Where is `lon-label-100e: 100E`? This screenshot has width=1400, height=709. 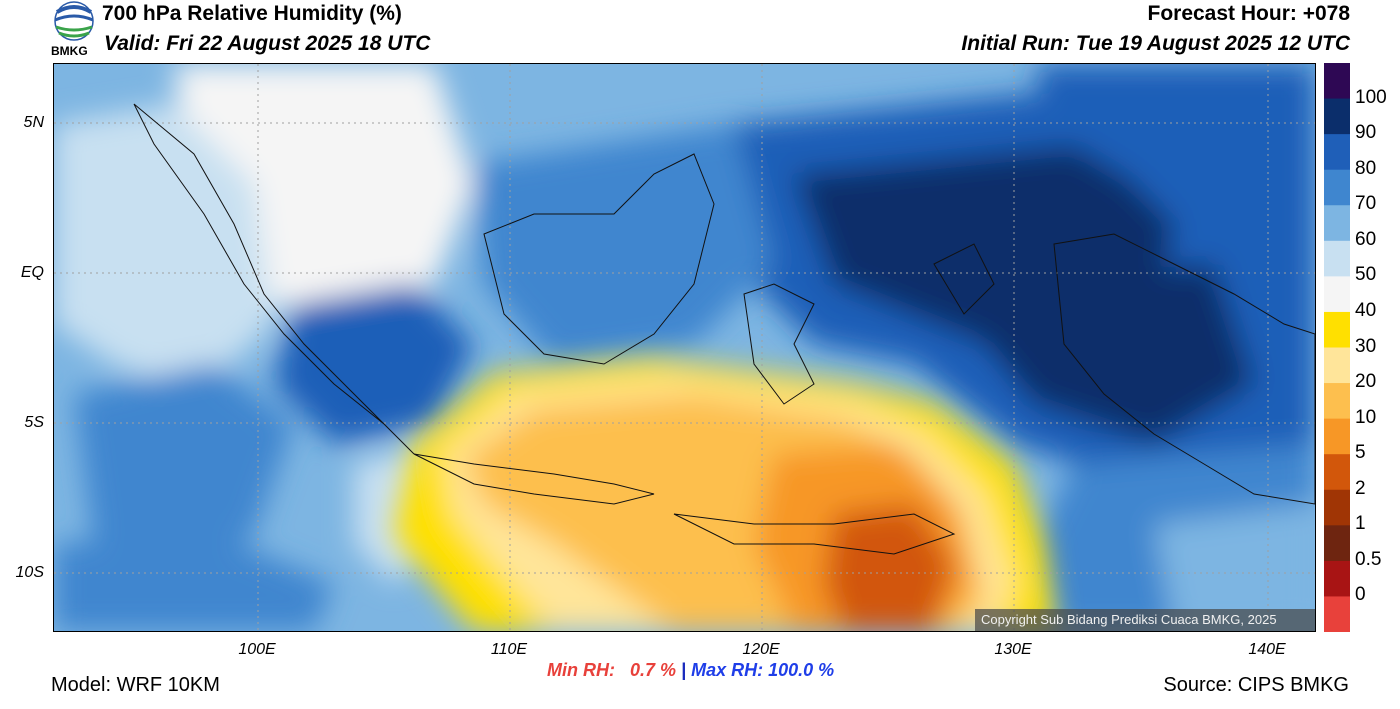
lon-label-100e: 100E is located at coordinates (257, 649).